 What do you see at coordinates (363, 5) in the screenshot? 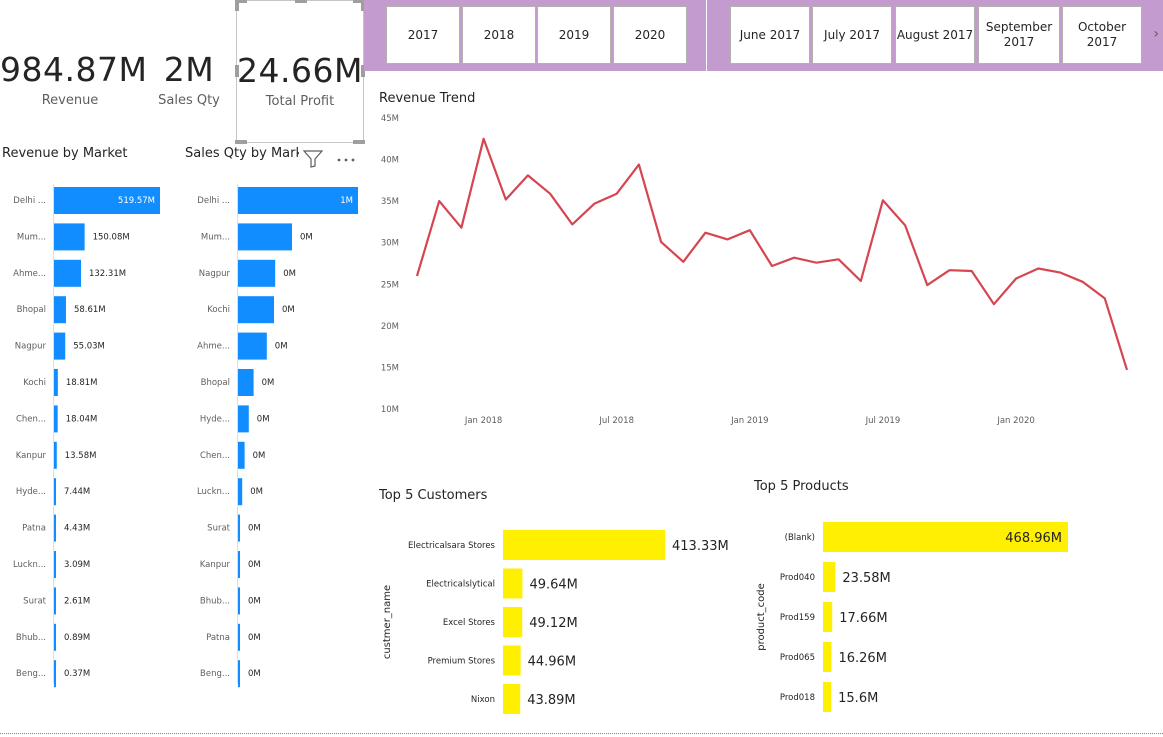
I see `resize-handle-right-top` at bounding box center [363, 5].